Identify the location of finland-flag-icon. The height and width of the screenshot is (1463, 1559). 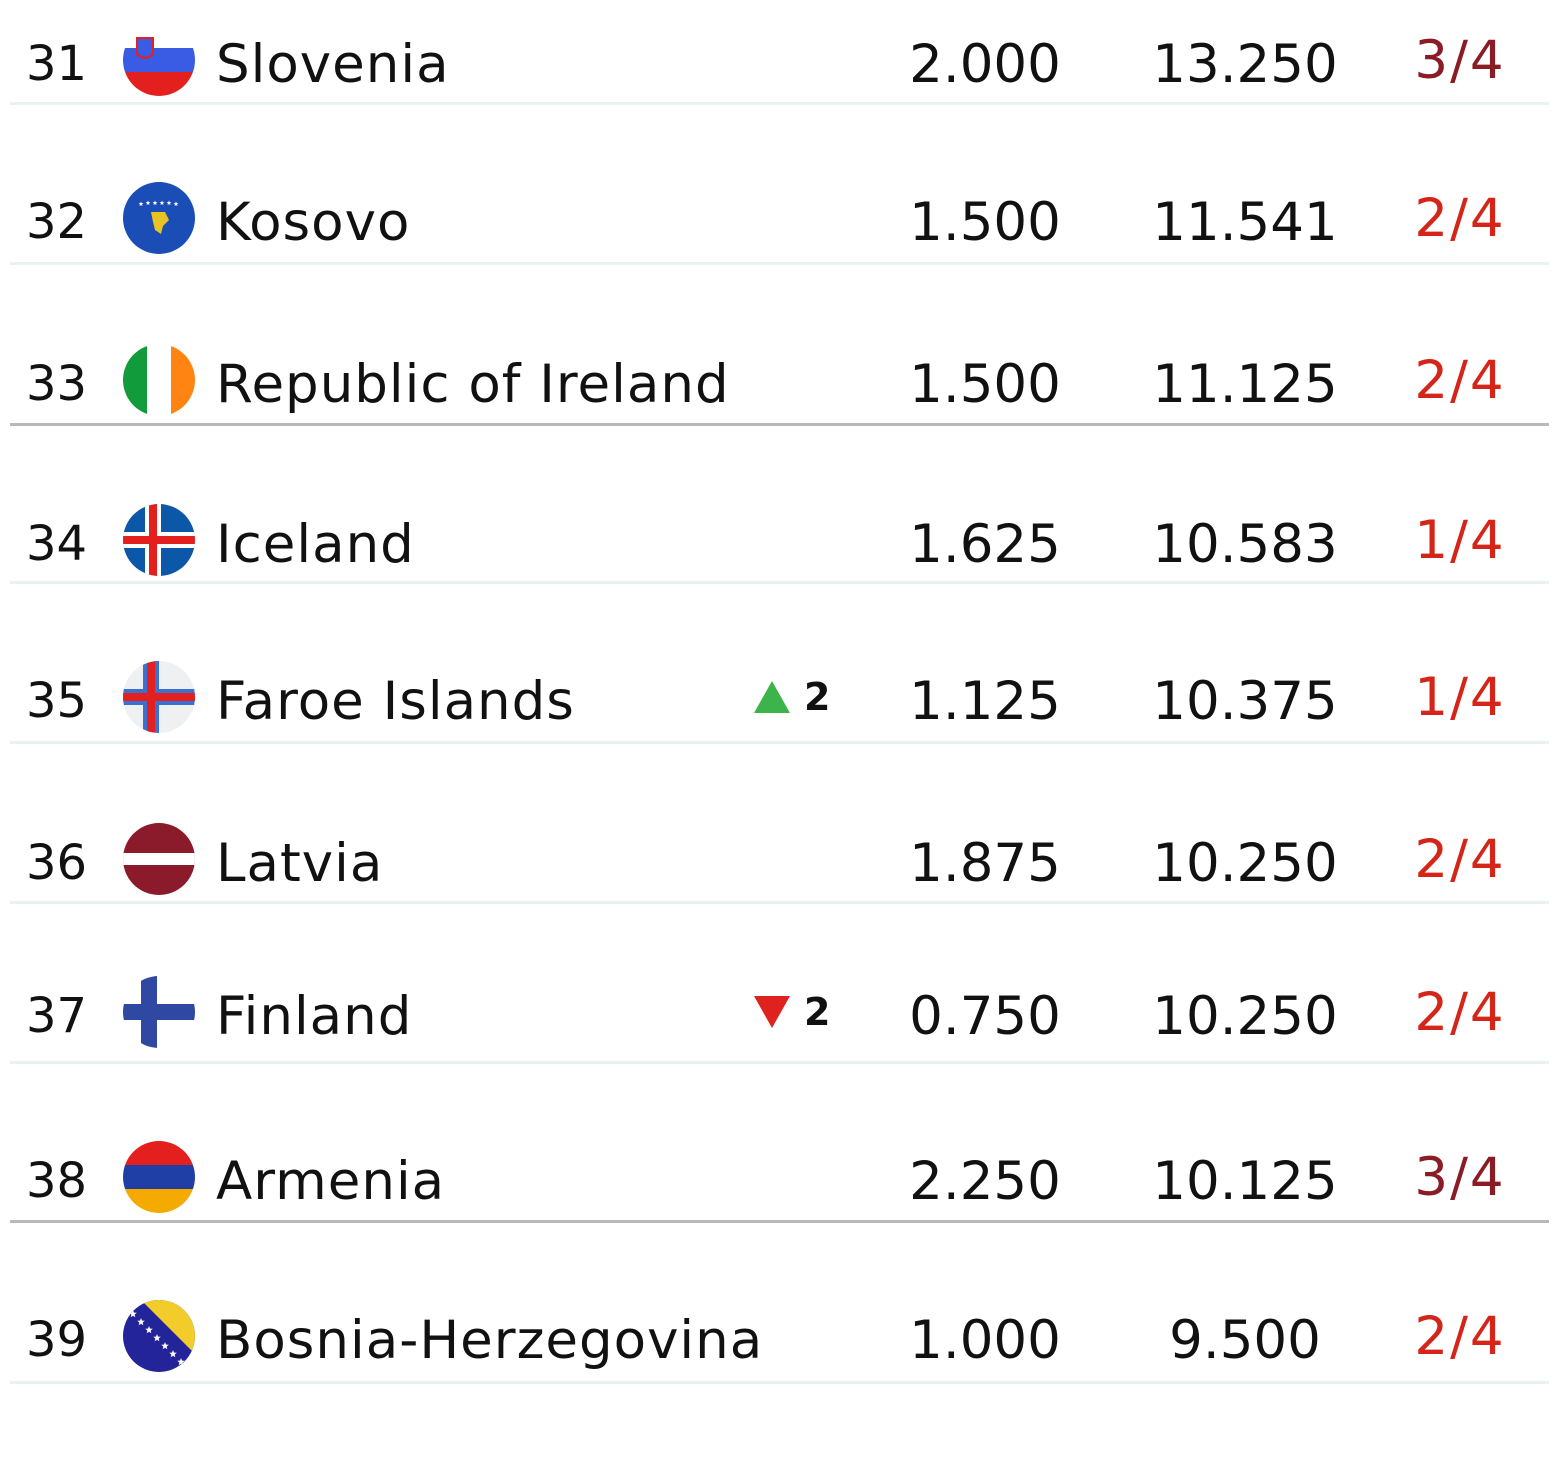
(159, 1012).